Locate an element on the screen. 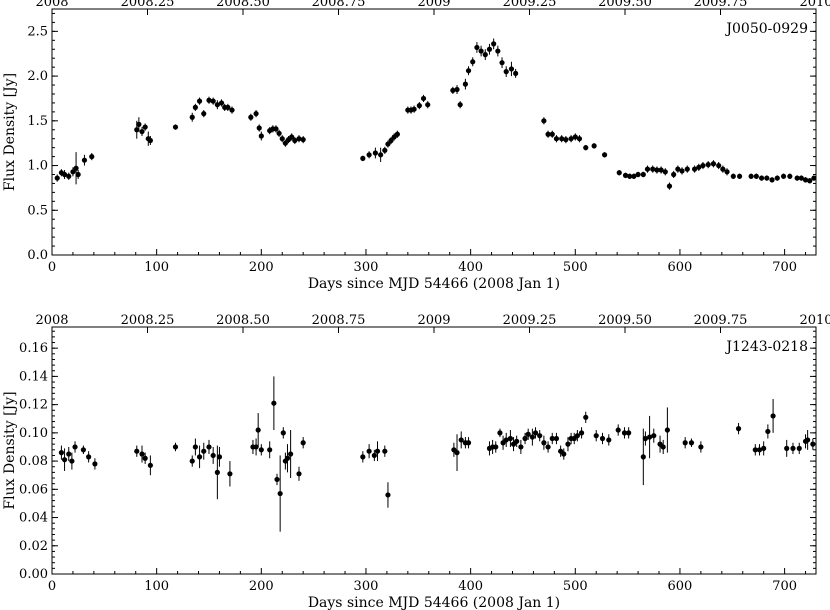  top-axis-label: 2008.75 is located at coordinates (339, 320).